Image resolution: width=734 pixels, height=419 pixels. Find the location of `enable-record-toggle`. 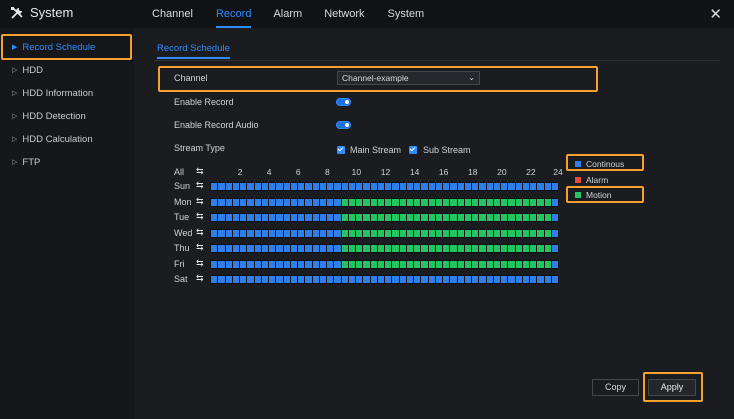

enable-record-toggle is located at coordinates (343, 102).